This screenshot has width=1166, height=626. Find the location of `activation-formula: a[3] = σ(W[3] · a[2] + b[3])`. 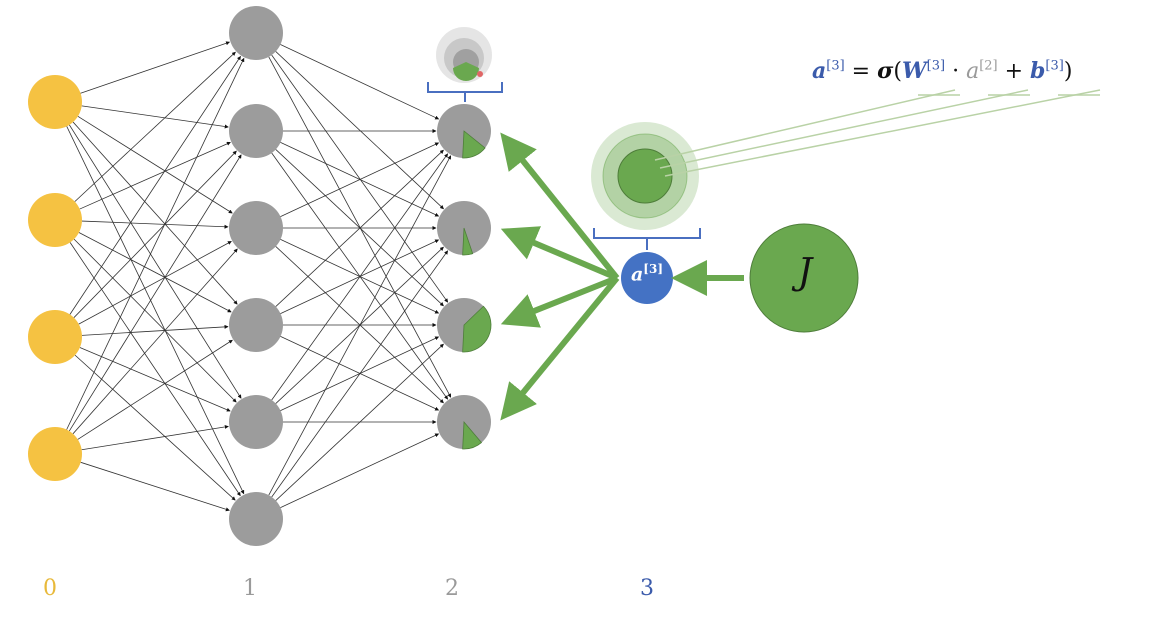

activation-formula: a[3] = σ(W[3] · a[2] + b[3]) is located at coordinates (942, 71).